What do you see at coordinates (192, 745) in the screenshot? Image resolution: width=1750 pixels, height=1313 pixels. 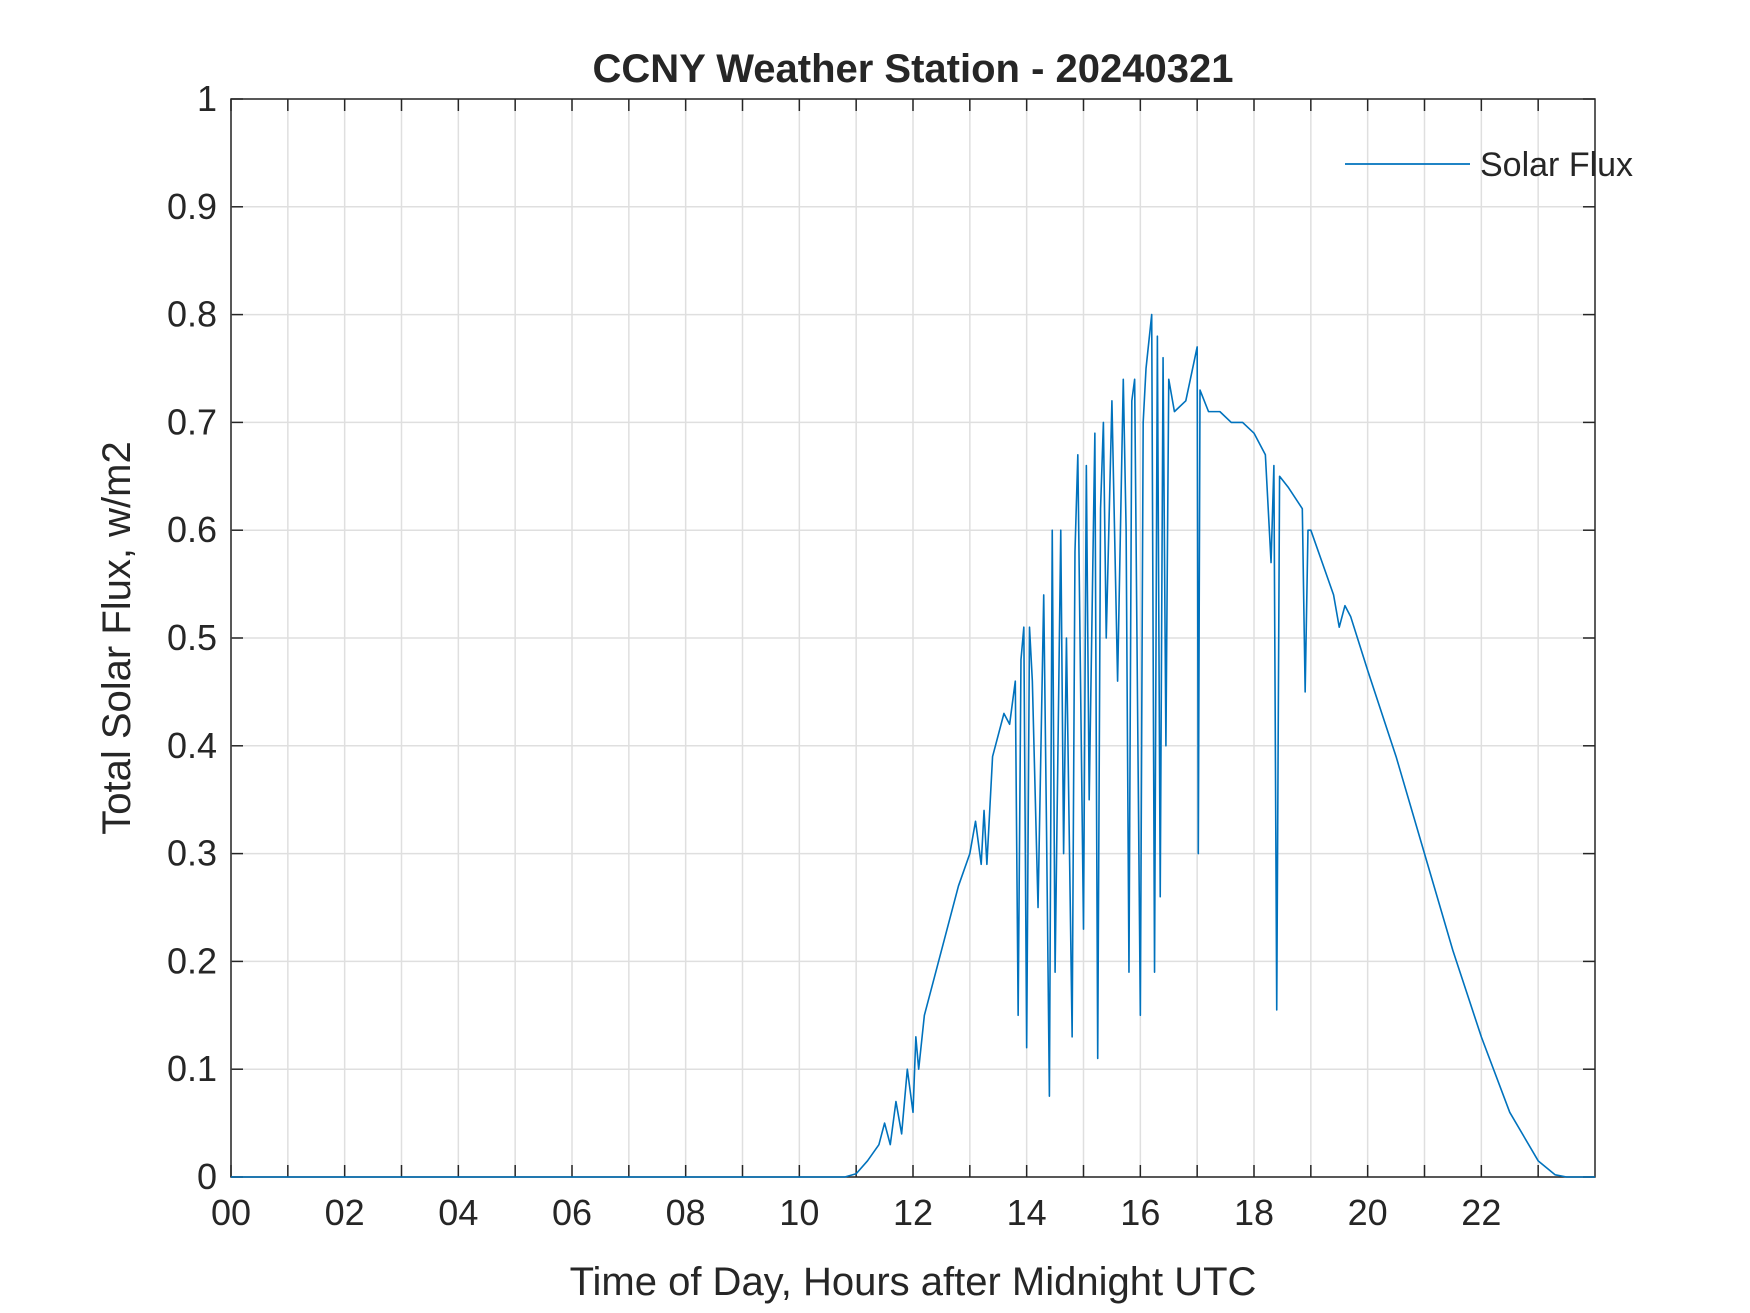 I see `y-tick-label: 0.4` at bounding box center [192, 745].